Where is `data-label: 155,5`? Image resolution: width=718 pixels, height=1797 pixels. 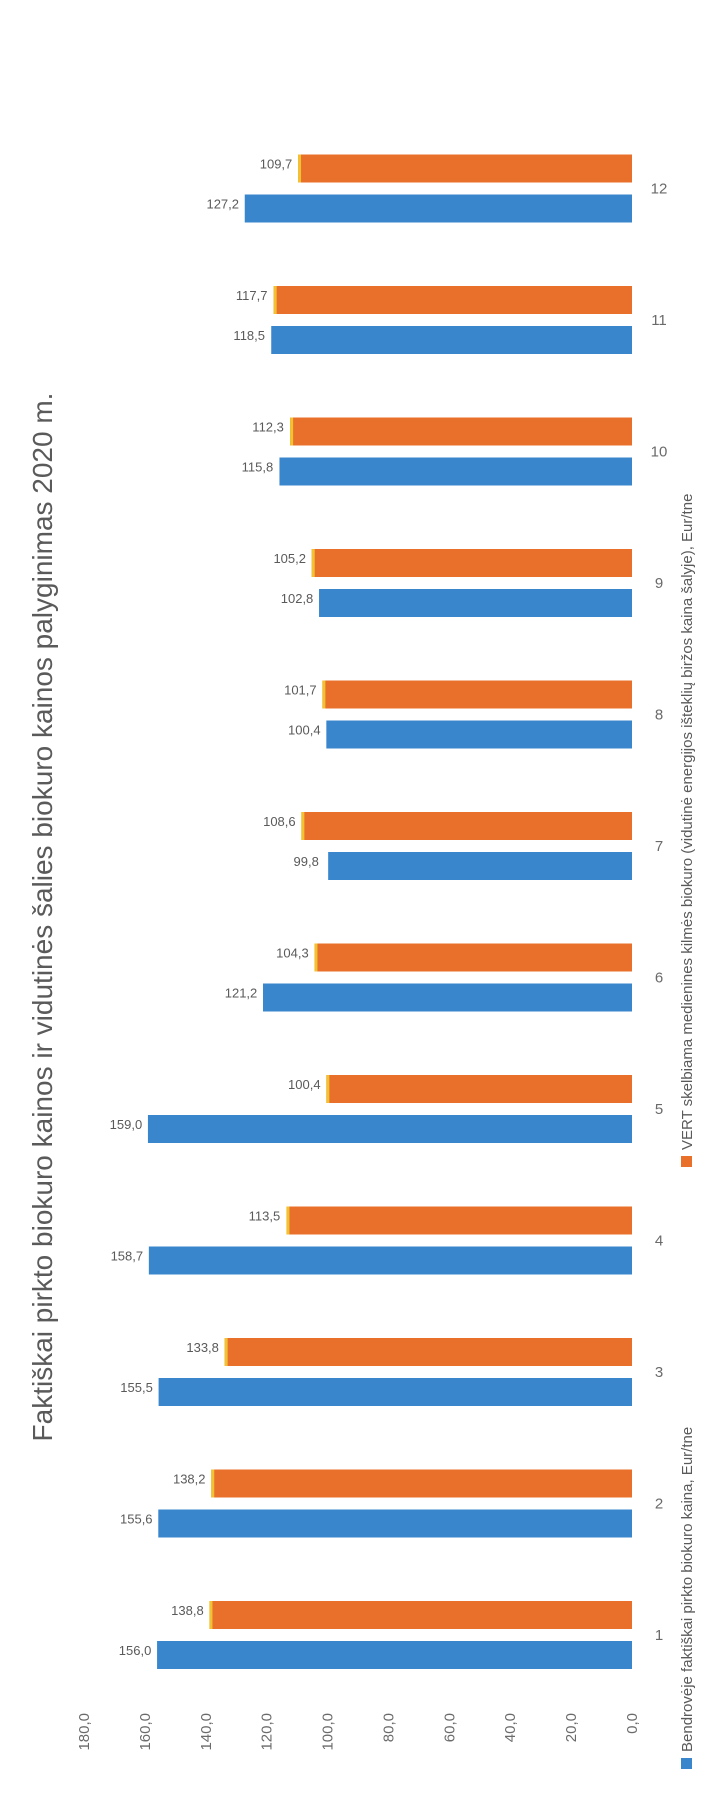
data-label: 155,5 is located at coordinates (136, 1387).